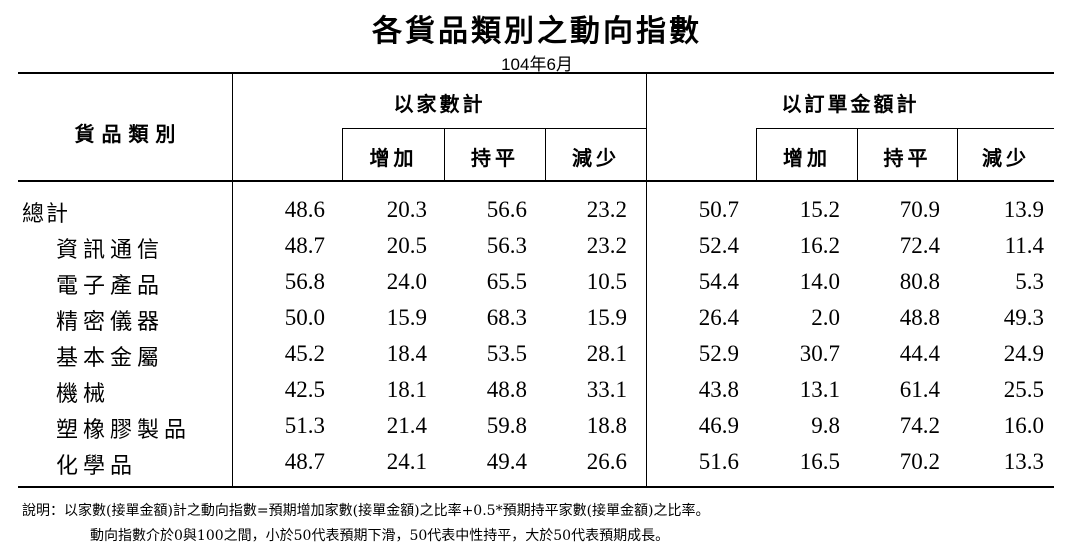 The width and height of the screenshot is (1074, 554). Describe the element at coordinates (718, 209) in the screenshot. I see `table-cell: 50.7` at that location.